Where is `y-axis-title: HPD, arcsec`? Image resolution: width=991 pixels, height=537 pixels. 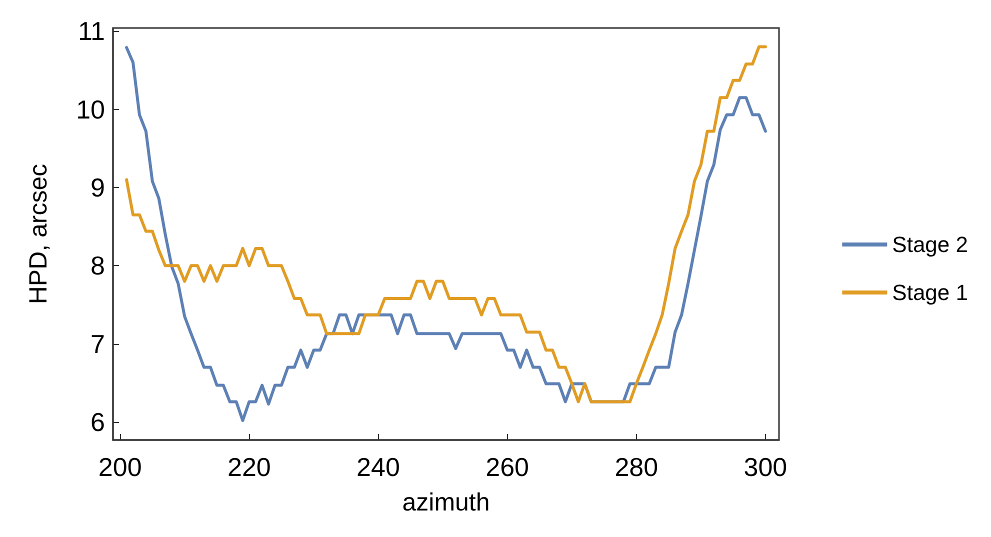
y-axis-title: HPD, arcsec is located at coordinates (38, 234).